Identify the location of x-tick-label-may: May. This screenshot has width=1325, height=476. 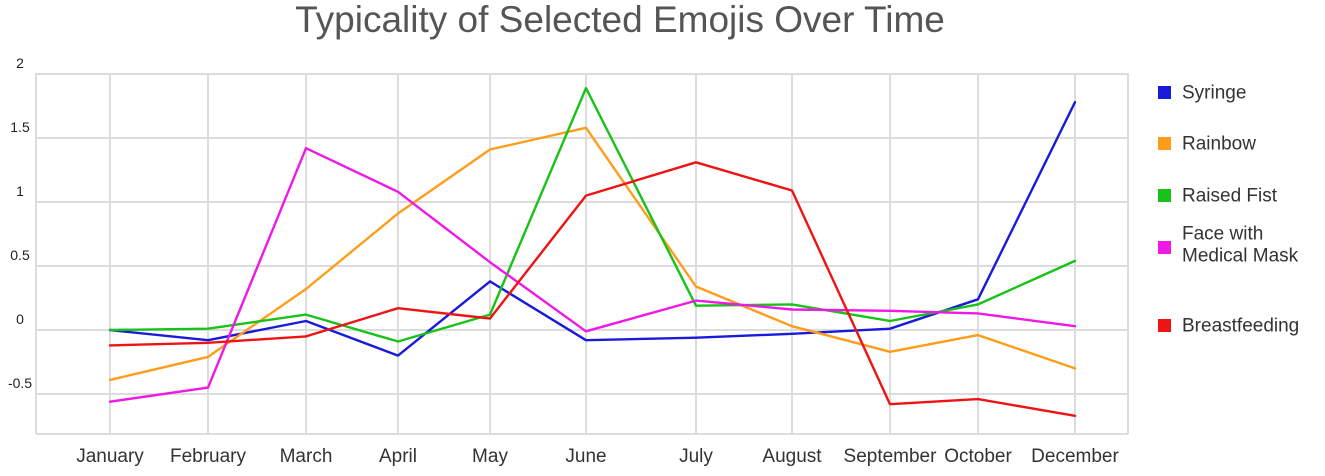
(490, 456).